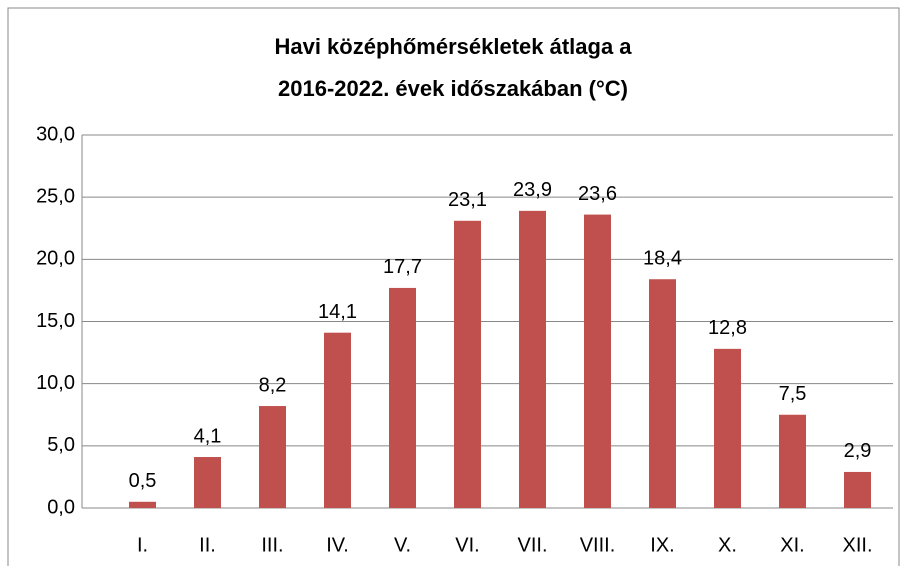  I want to click on chart-title: Havi középhőmérsékletek átlaga a, so click(453, 46).